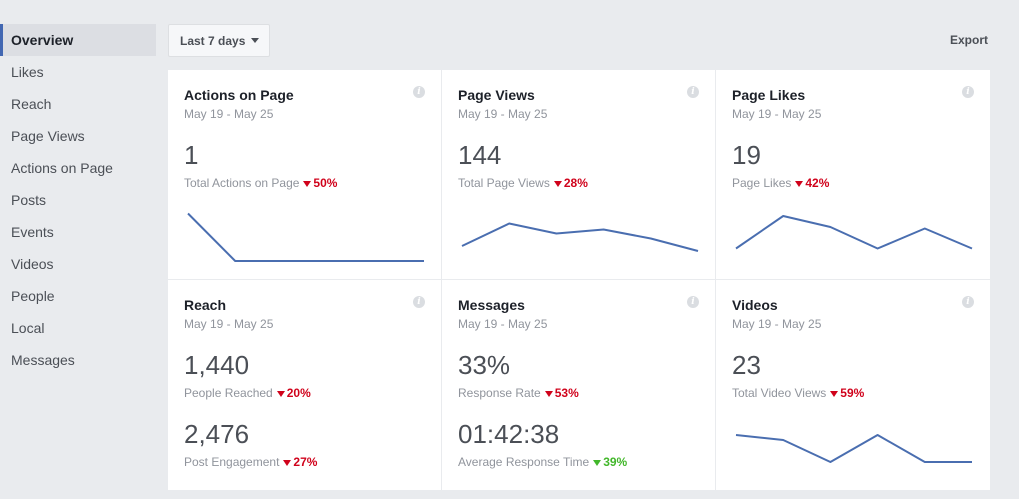 The width and height of the screenshot is (1019, 499). I want to click on metric-label-text: Response Rate, so click(499, 393).